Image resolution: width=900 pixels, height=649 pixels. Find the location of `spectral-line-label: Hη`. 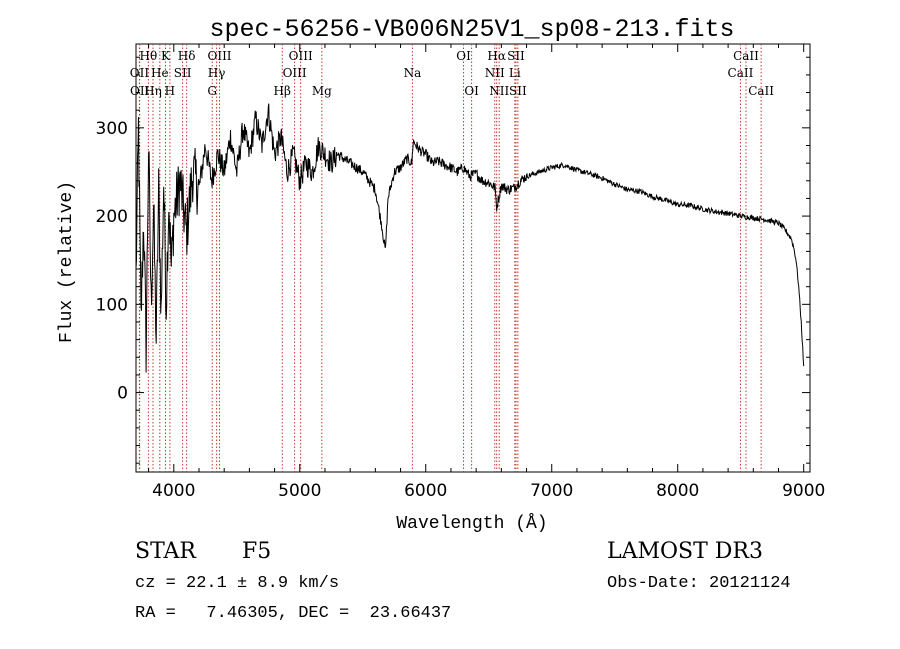

spectral-line-label: Hη is located at coordinates (153, 91).